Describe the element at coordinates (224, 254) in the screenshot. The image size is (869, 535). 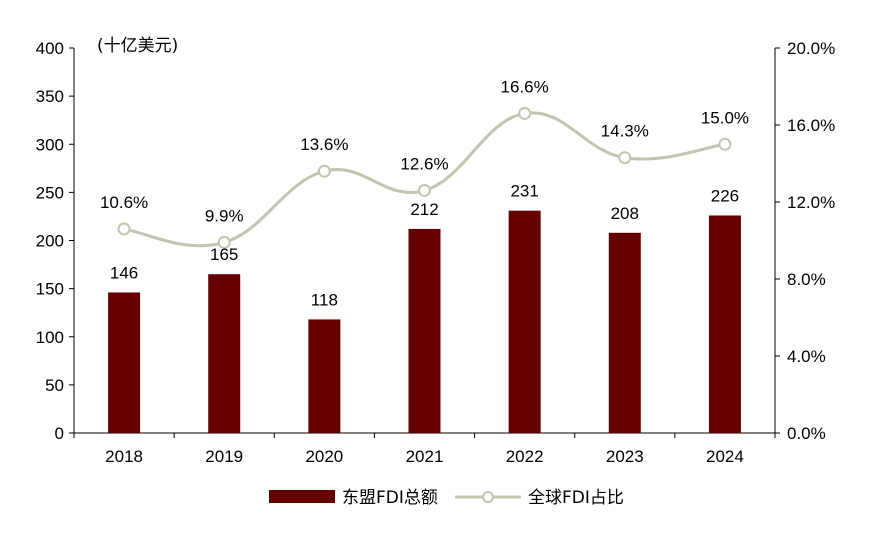
I see `bar-value-label: 165` at that location.